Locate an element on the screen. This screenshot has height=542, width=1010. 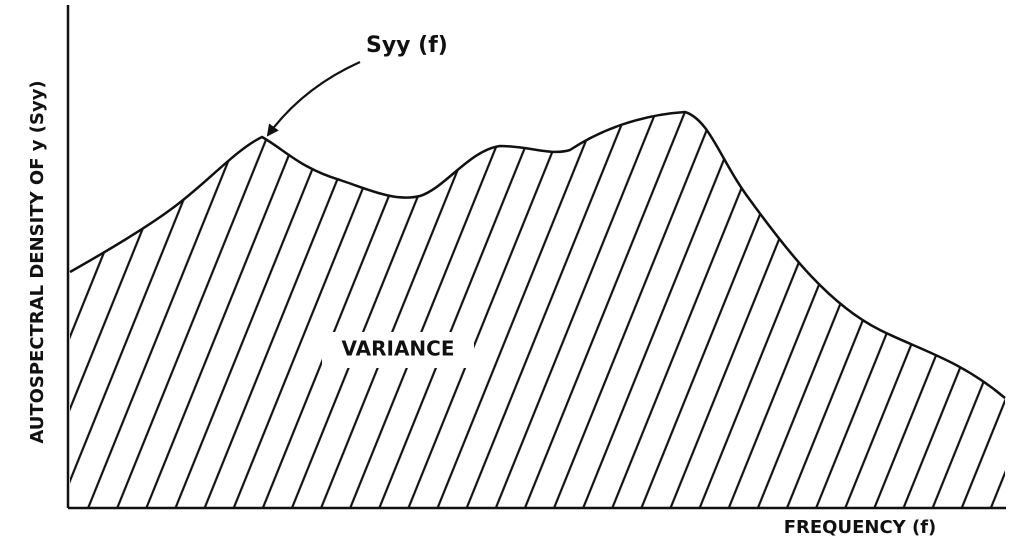
label-background is located at coordinates (398, 350).